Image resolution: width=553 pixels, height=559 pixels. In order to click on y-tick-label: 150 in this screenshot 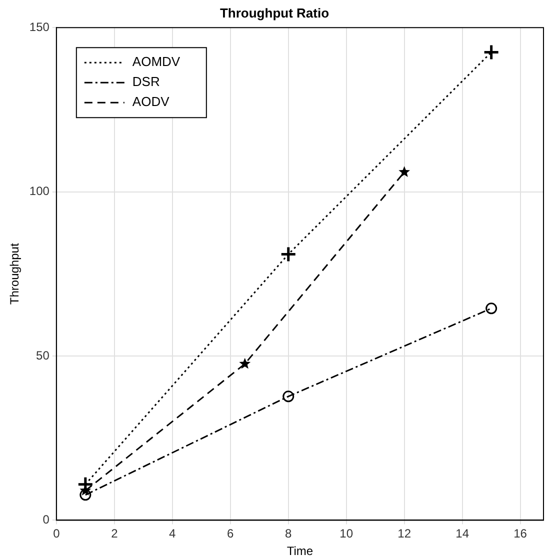, I will do `click(39, 27)`.